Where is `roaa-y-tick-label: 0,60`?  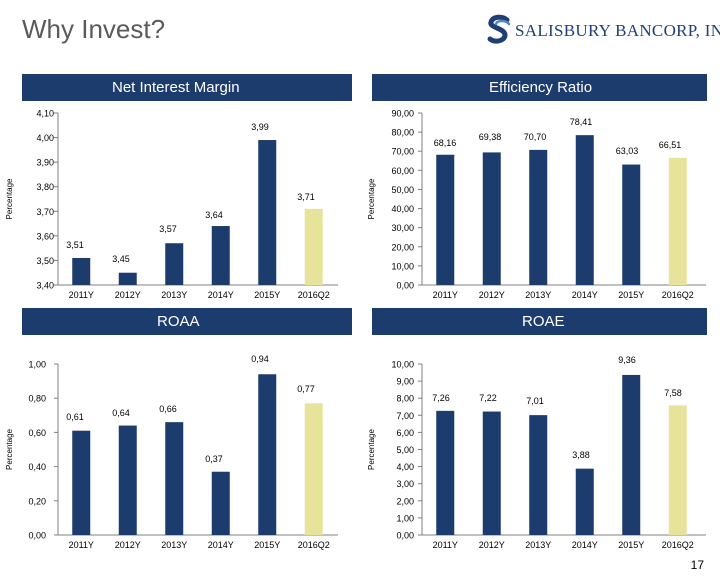 roaa-y-tick-label: 0,60 is located at coordinates (37, 433).